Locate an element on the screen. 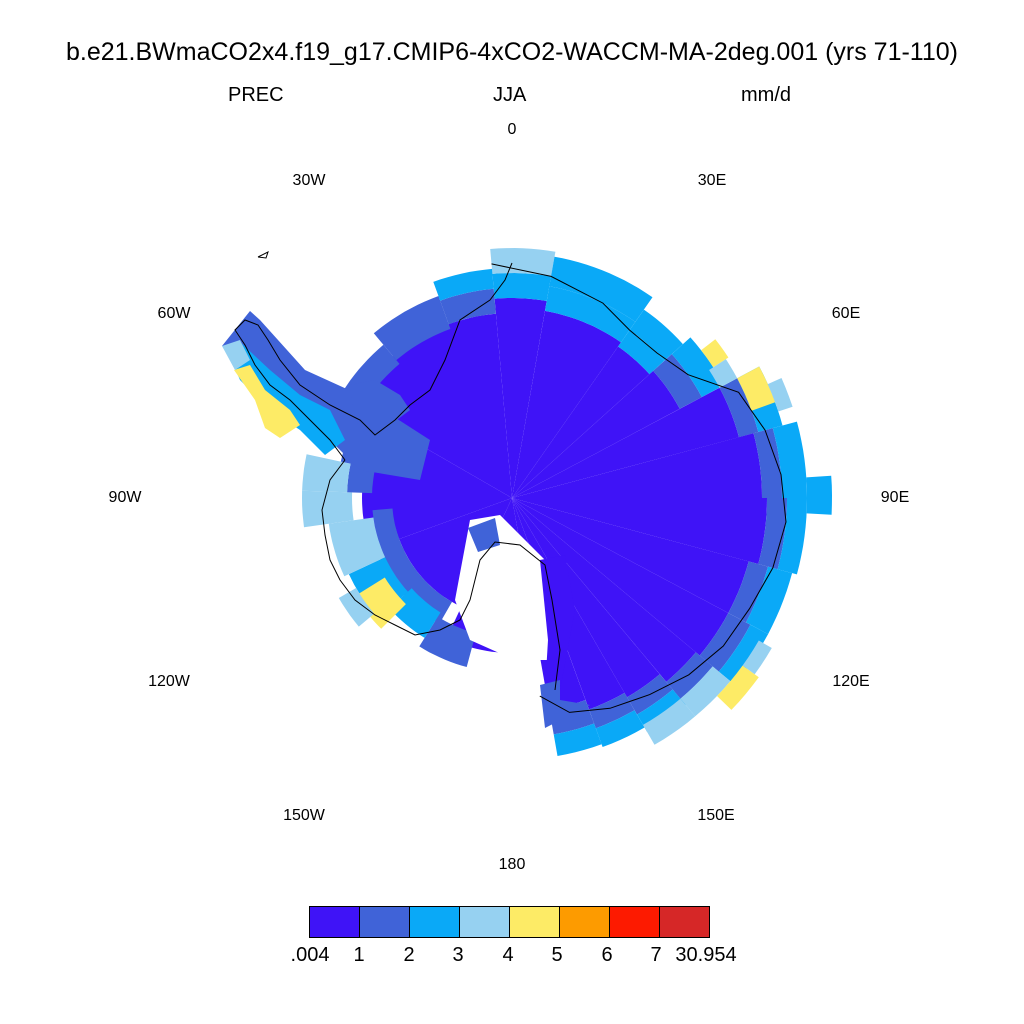 The width and height of the screenshot is (1024, 1024). lon-label-150e: 150E is located at coordinates (716, 815).